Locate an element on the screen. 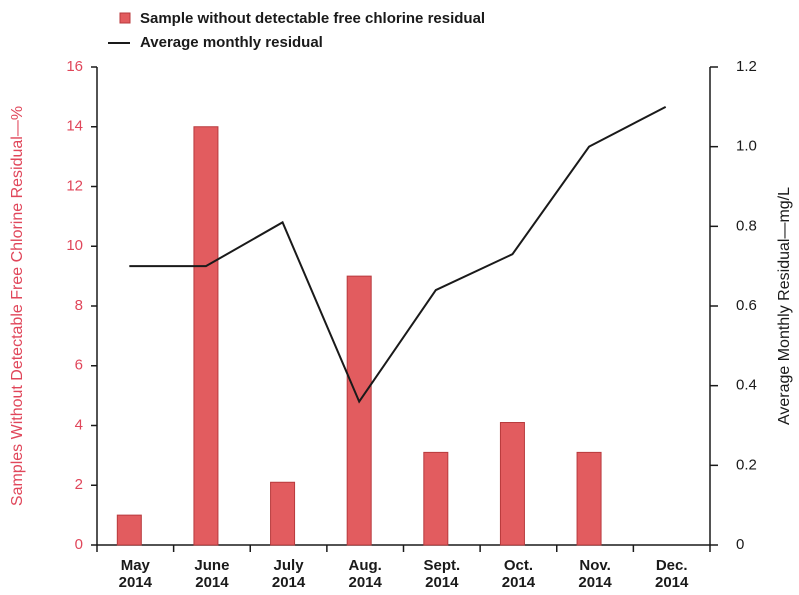 The height and width of the screenshot is (595, 799). x-tick-label: Nov. 2014 is located at coordinates (595, 574).